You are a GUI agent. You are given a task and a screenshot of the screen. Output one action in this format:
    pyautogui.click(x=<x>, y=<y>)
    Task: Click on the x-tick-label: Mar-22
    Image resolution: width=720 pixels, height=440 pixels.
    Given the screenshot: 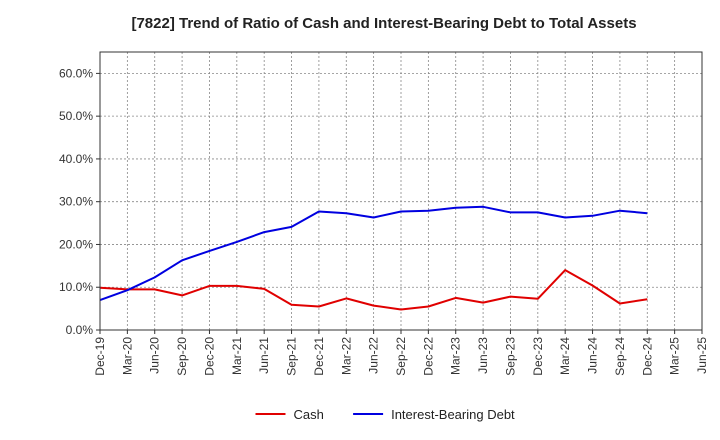 What is the action you would take?
    pyautogui.click(x=346, y=356)
    